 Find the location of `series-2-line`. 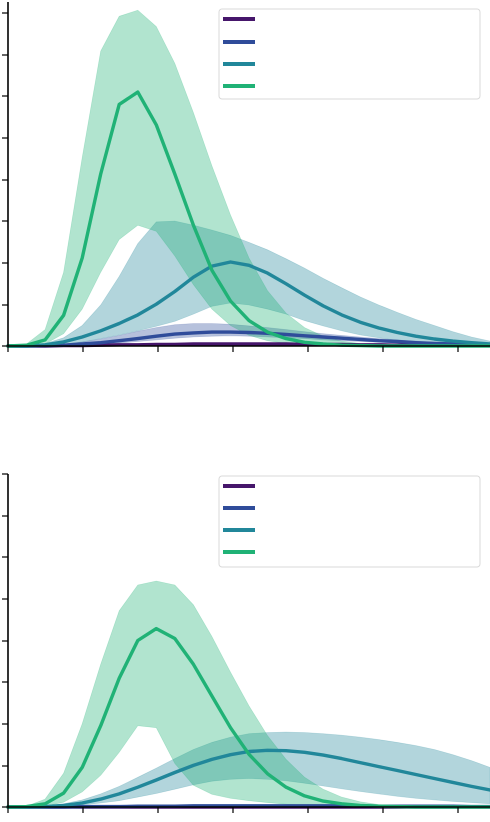

series-2-line is located at coordinates (248, 339).